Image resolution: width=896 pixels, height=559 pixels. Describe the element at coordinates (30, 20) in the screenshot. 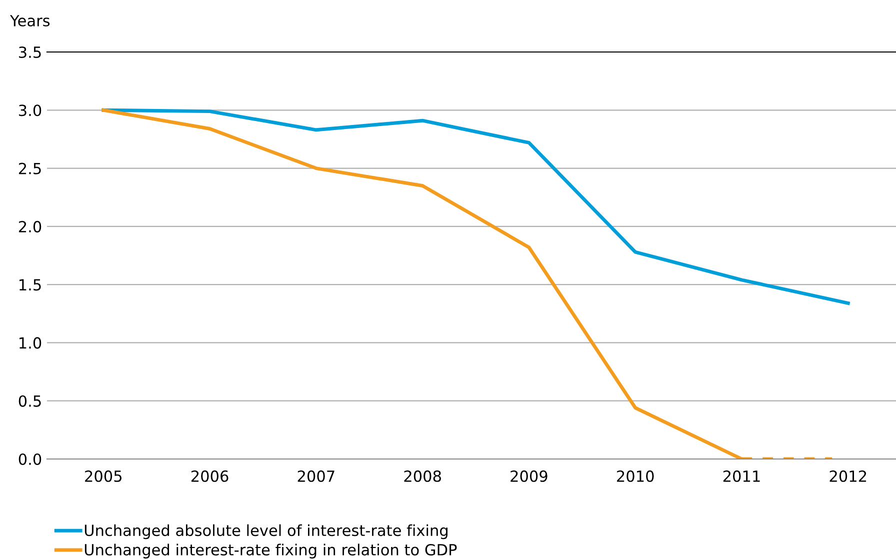

I see `y-axis-title: Years` at that location.